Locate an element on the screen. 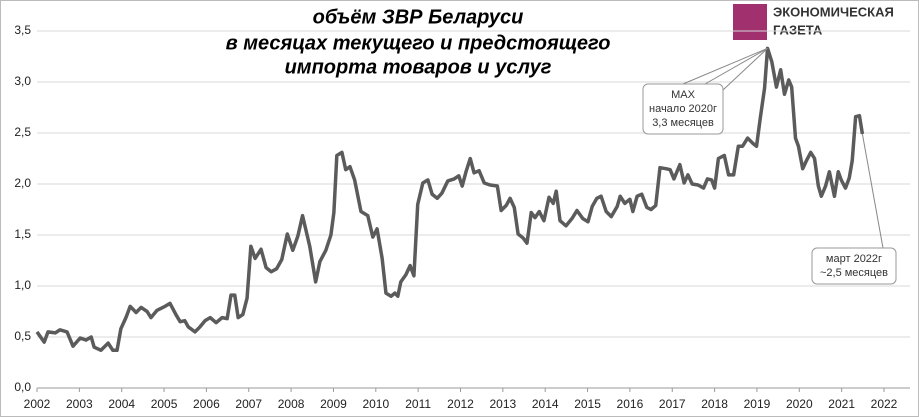  x-tick-label: 2015 is located at coordinates (587, 404).